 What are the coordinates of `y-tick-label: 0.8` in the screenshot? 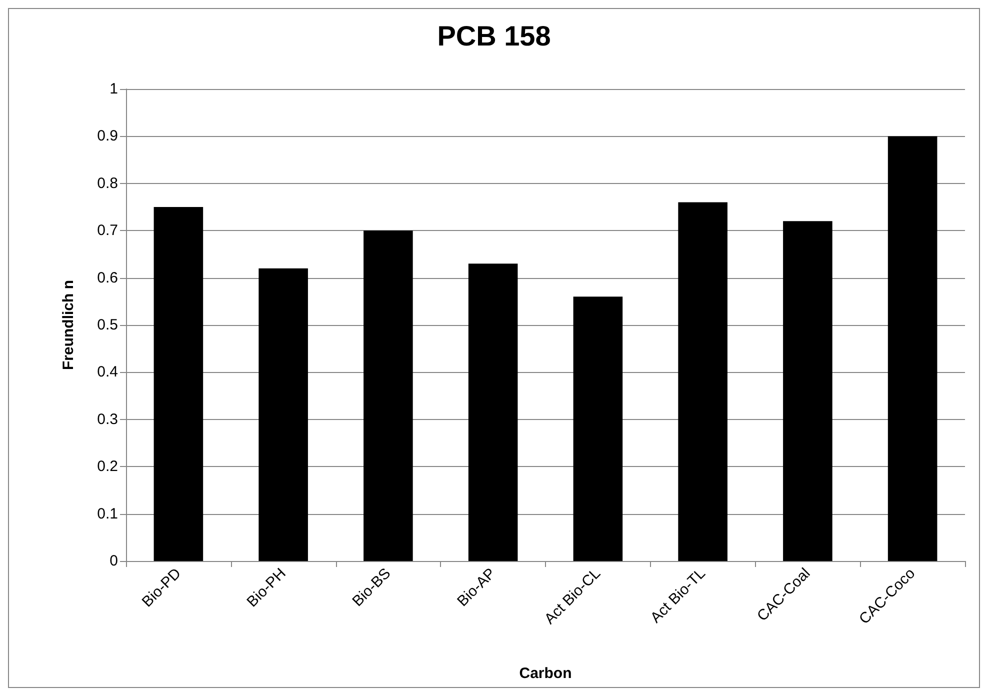 It's located at (107, 183).